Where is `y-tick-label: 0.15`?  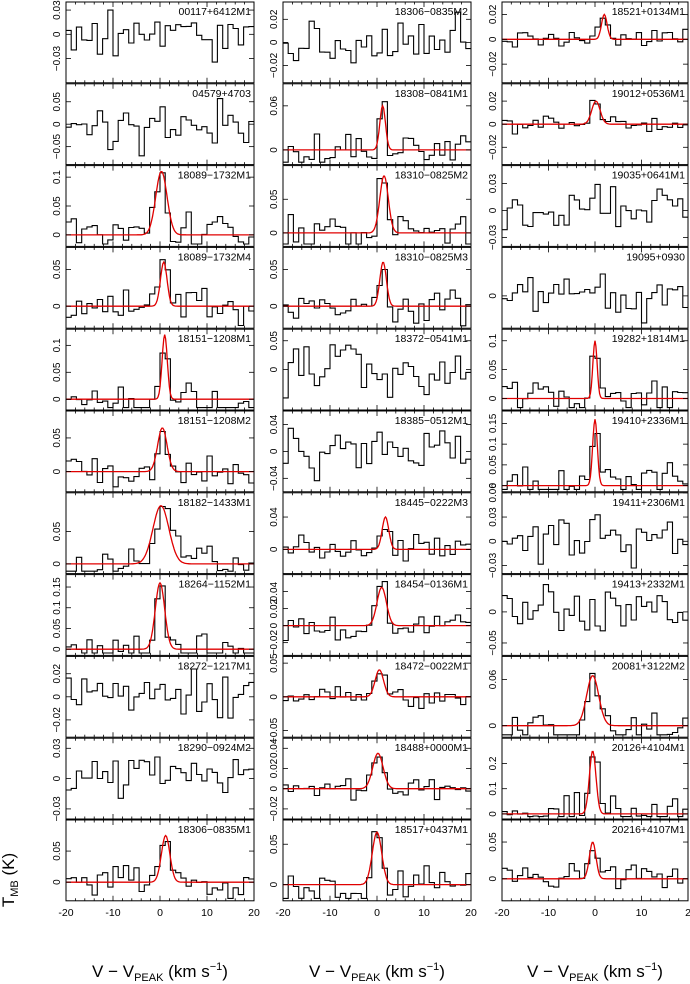 y-tick-label: 0.15 is located at coordinates (57, 587).